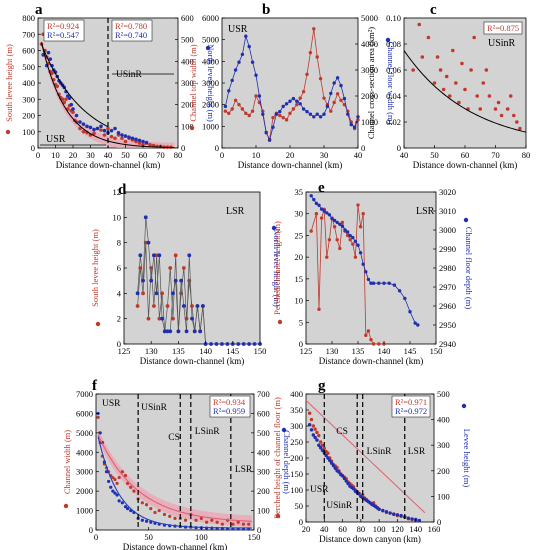 The height and width of the screenshot is (550, 540). I want to click on y-tick-label-right-f: 500, so click(263, 433).